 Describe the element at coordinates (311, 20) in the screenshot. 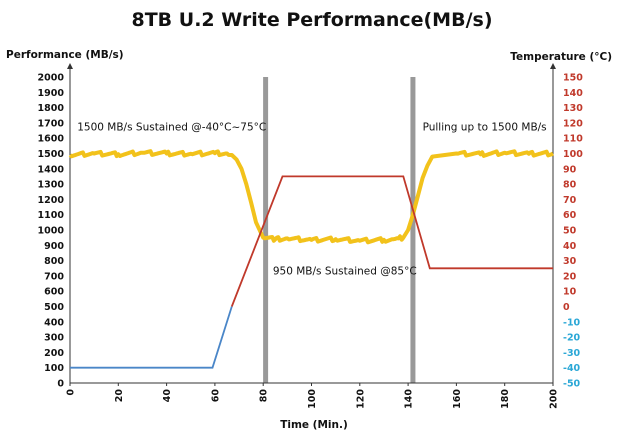

I see `chart-title: 8TB U.2 Write Performance(MB/s)` at that location.